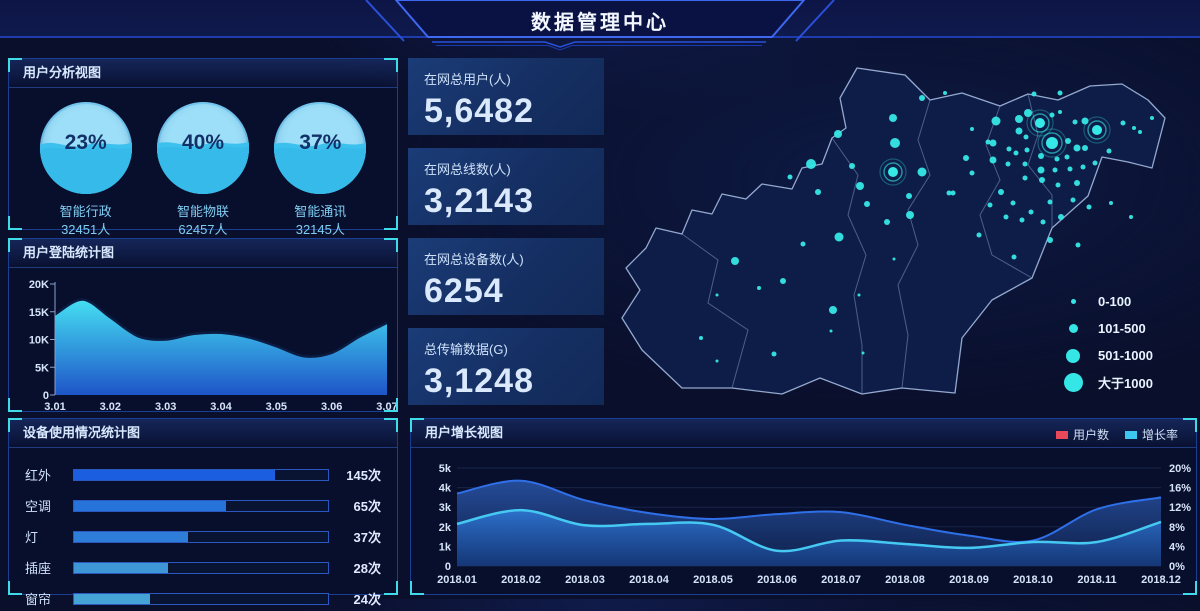  I want to click on svg-text: 5k, so click(445, 469).